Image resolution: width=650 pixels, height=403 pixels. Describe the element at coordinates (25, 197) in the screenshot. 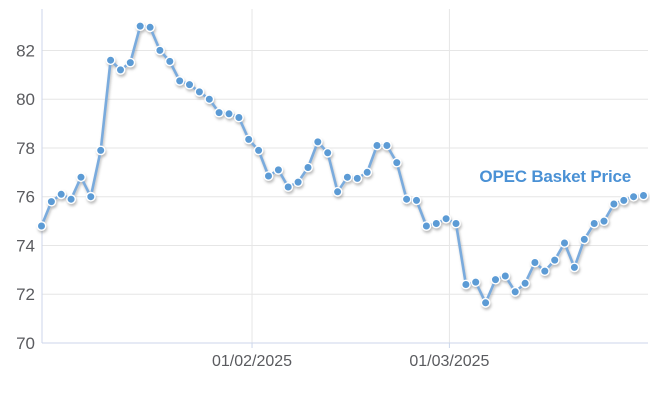

I see `y-axis-tick-label: 76` at that location.